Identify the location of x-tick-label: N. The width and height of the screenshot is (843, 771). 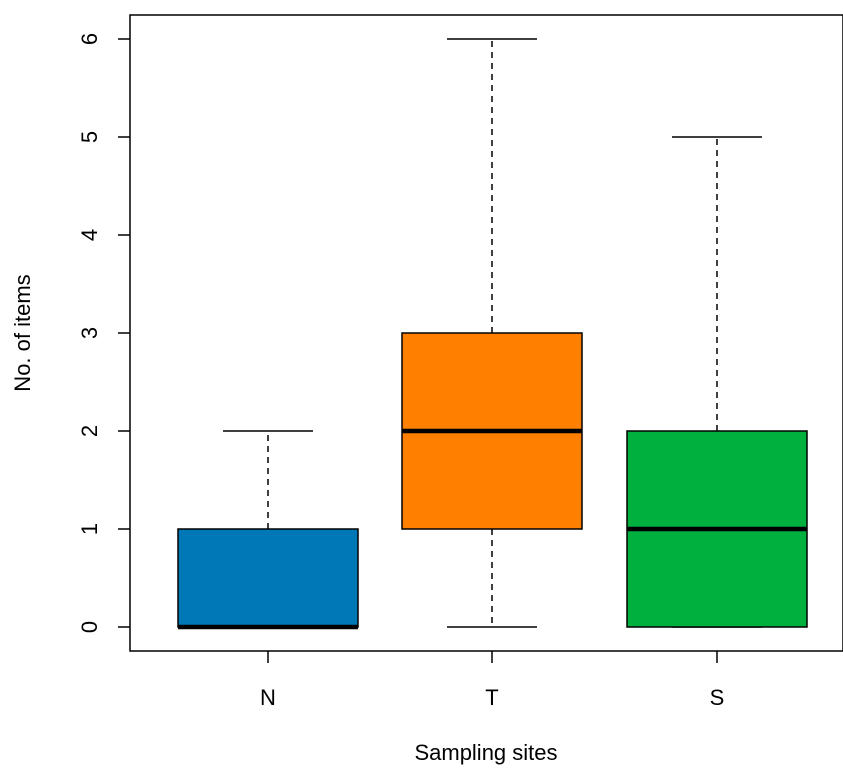
(268, 697).